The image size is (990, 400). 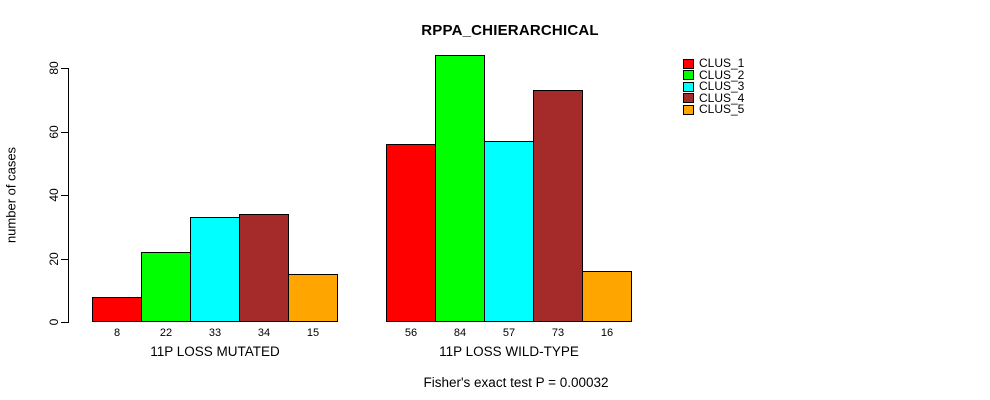 I want to click on legend-label: CLUS_1, so click(x=722, y=63).